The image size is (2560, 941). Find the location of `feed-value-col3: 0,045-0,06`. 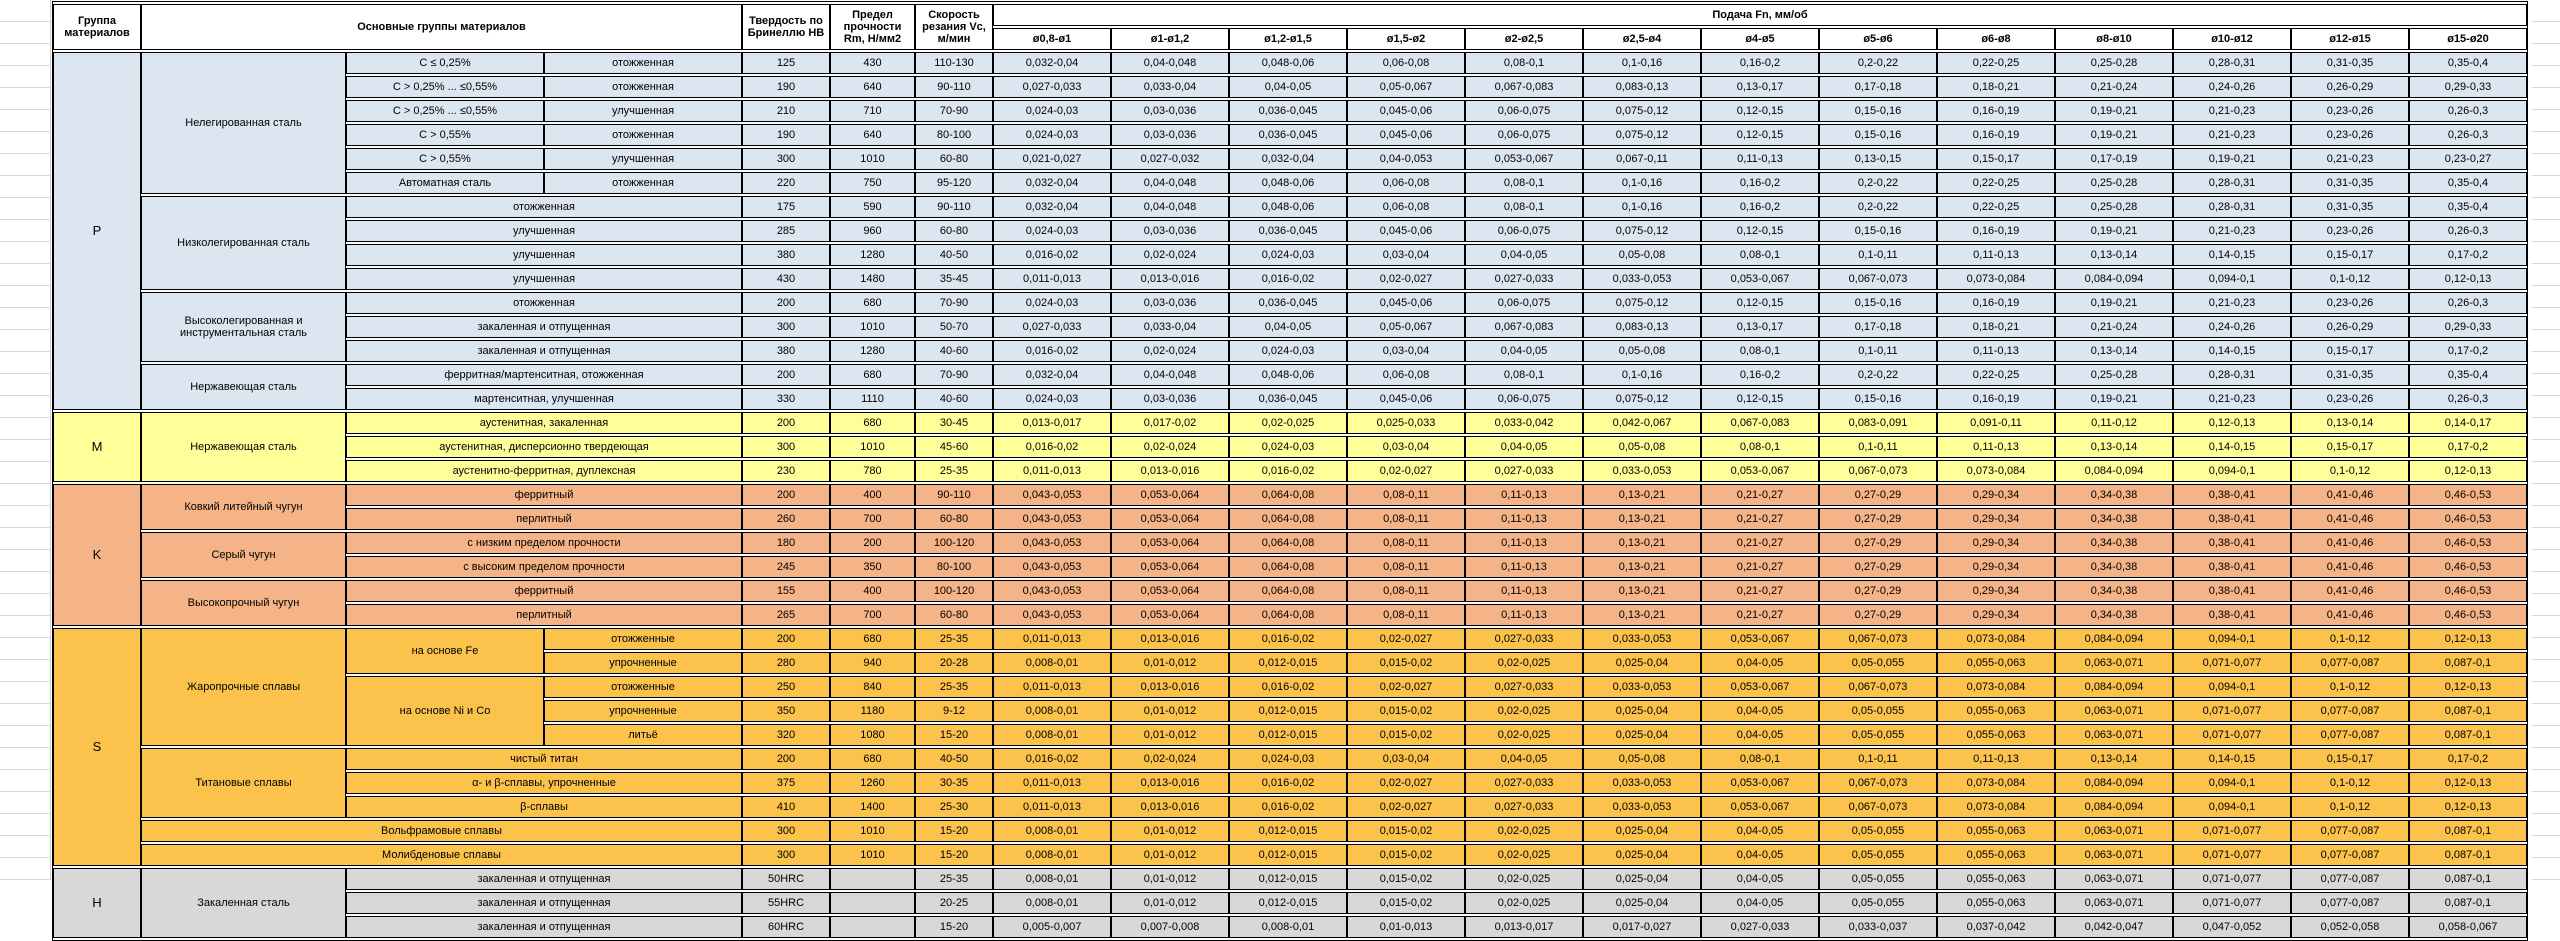

feed-value-col3: 0,045-0,06 is located at coordinates (1406, 231).